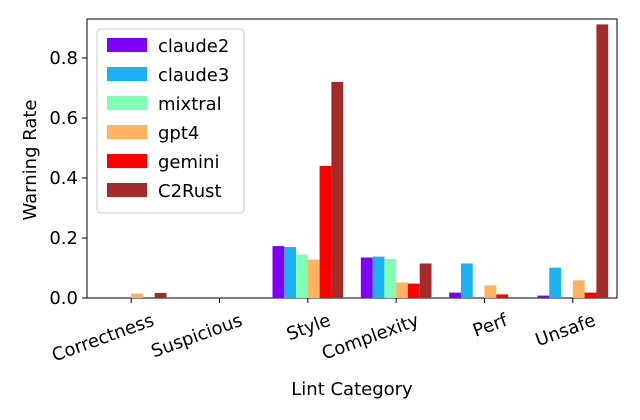  I want to click on x-tick-label: Unsafe, so click(566, 330).